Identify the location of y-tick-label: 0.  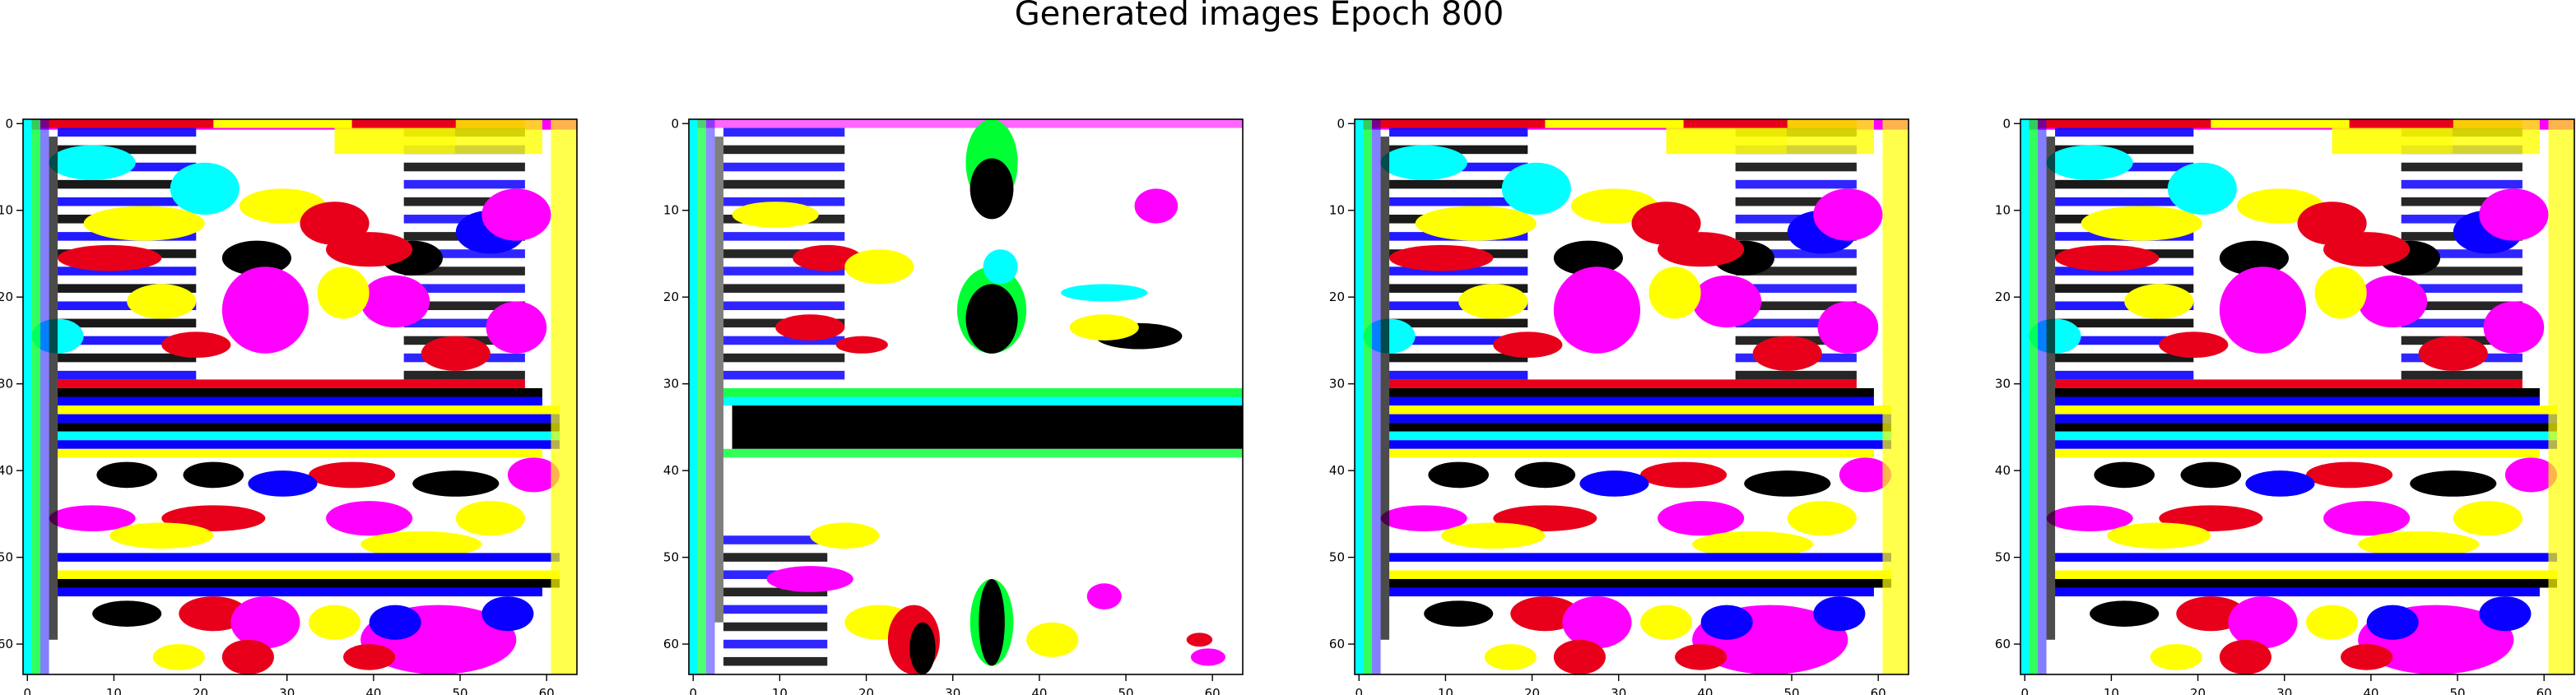
(675, 123).